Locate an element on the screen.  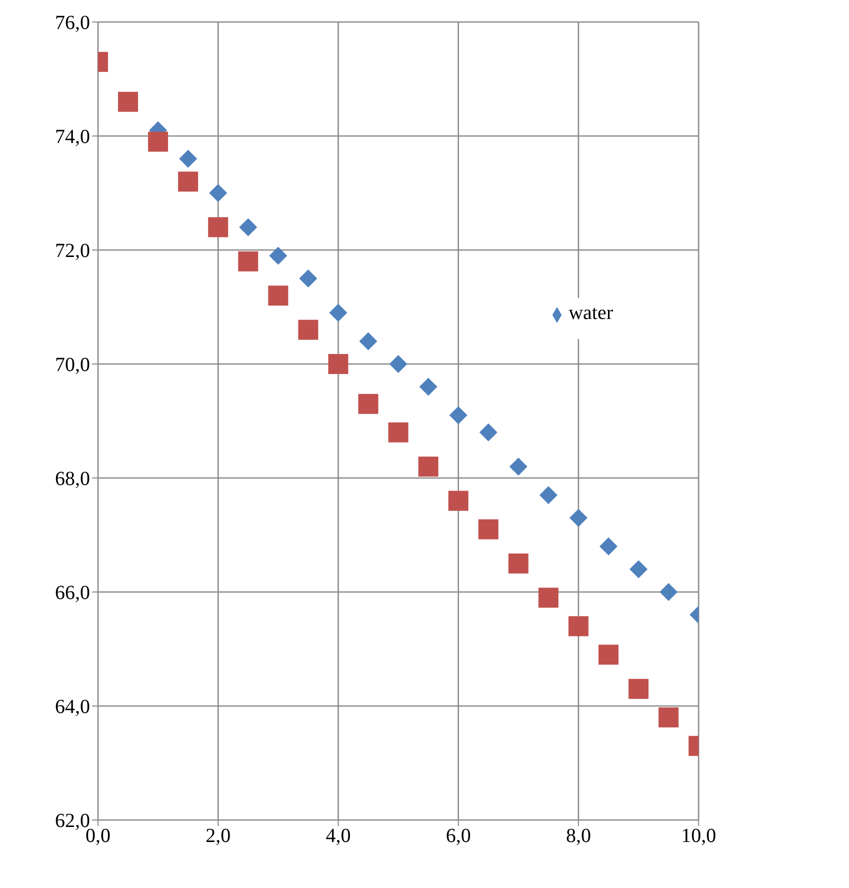
y-tick-label: 68,0 is located at coordinates (72, 479).